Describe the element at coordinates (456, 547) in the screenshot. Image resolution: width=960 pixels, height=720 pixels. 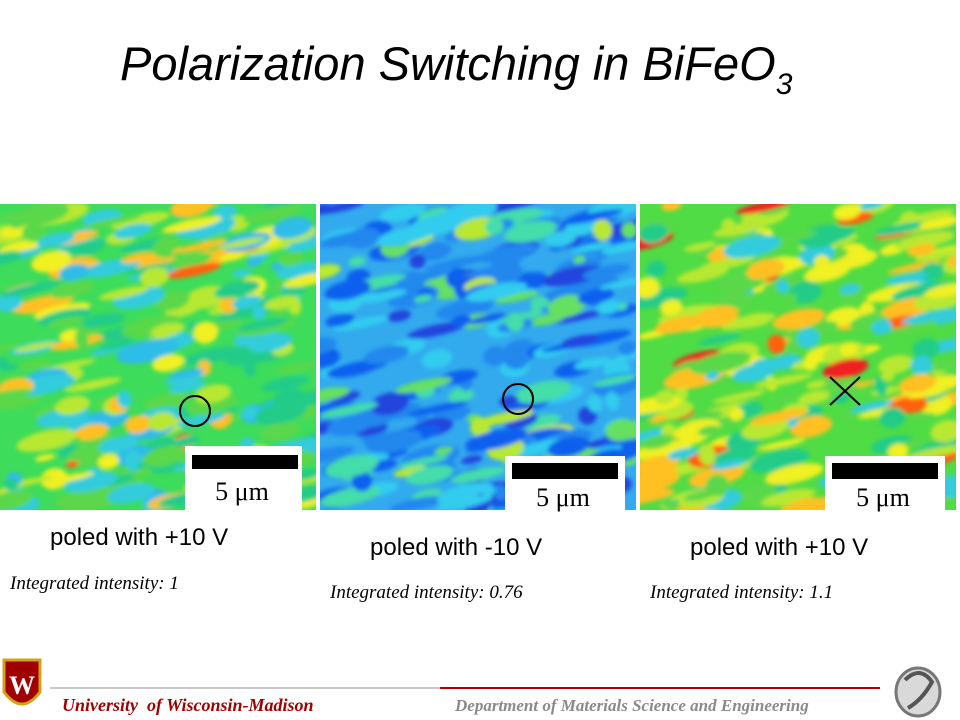
I see `caption: poled with -10 V` at that location.